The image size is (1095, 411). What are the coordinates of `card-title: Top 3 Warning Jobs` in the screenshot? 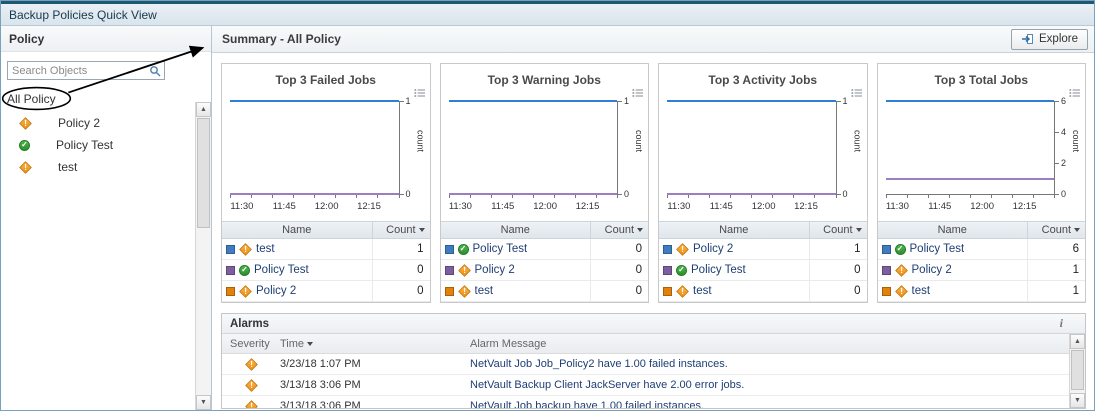 It's located at (544, 80).